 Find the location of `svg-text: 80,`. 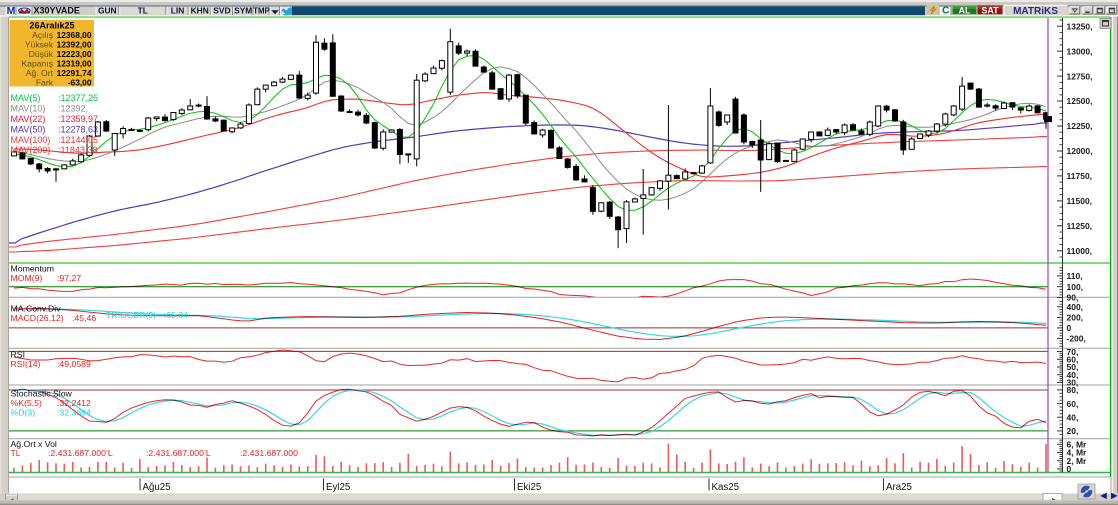

svg-text: 80, is located at coordinates (1073, 390).